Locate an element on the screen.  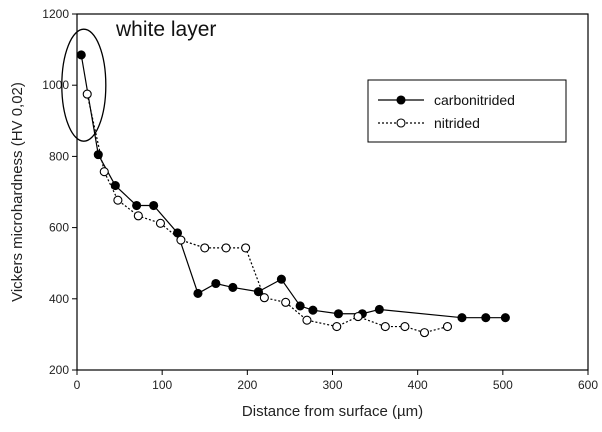
x-tick-label: 200 is located at coordinates (247, 385).